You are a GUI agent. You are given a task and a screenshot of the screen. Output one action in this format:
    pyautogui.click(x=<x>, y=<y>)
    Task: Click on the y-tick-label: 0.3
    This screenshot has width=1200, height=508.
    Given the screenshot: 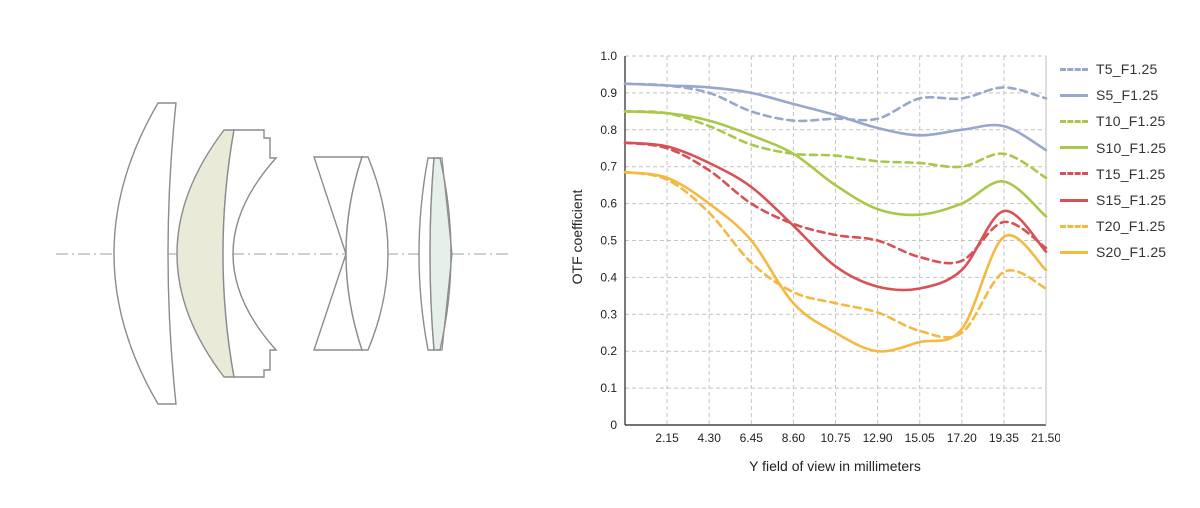 What is the action you would take?
    pyautogui.click(x=608, y=314)
    